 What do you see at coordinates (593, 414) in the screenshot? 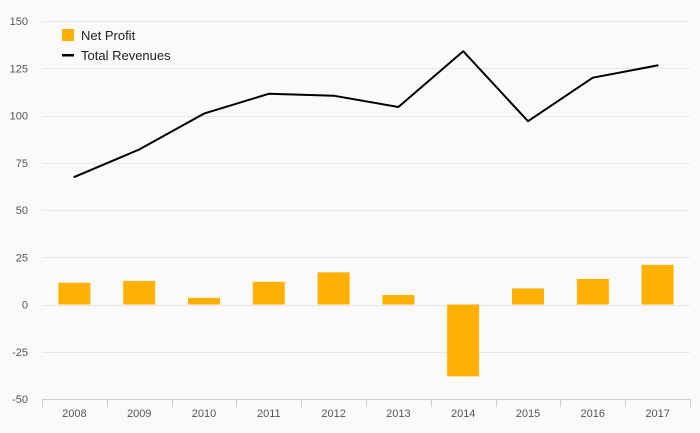
I see `x-tick-label: 2016` at bounding box center [593, 414].